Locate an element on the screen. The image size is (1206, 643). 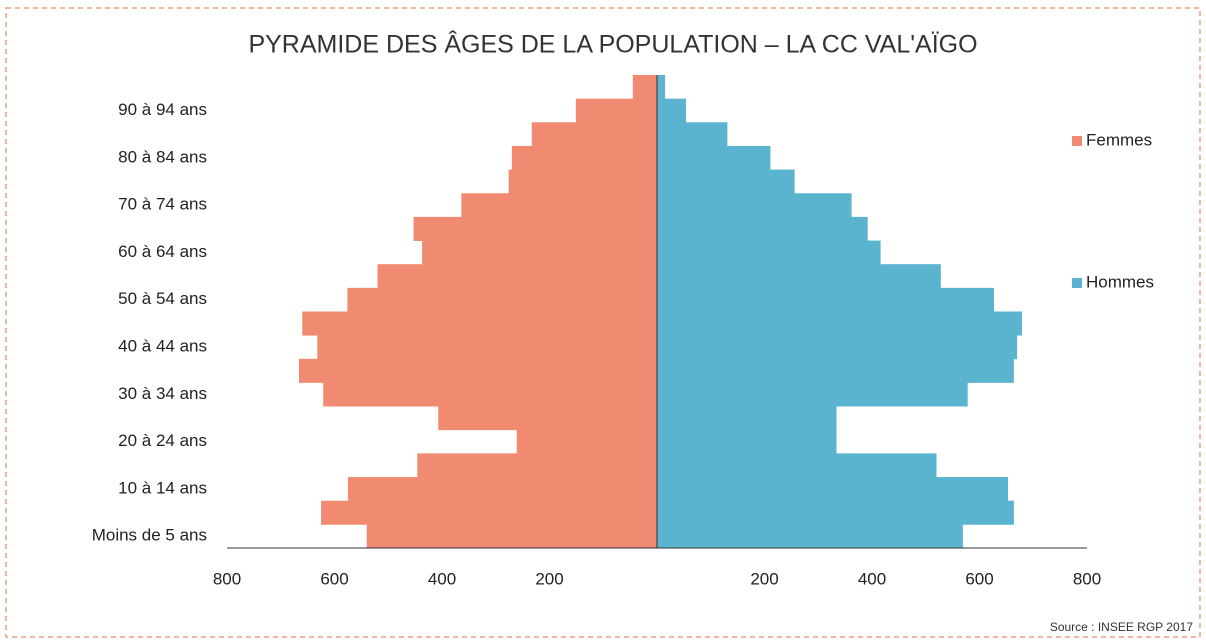
y-tick-label: 60 à 64 ans is located at coordinates (162, 251).